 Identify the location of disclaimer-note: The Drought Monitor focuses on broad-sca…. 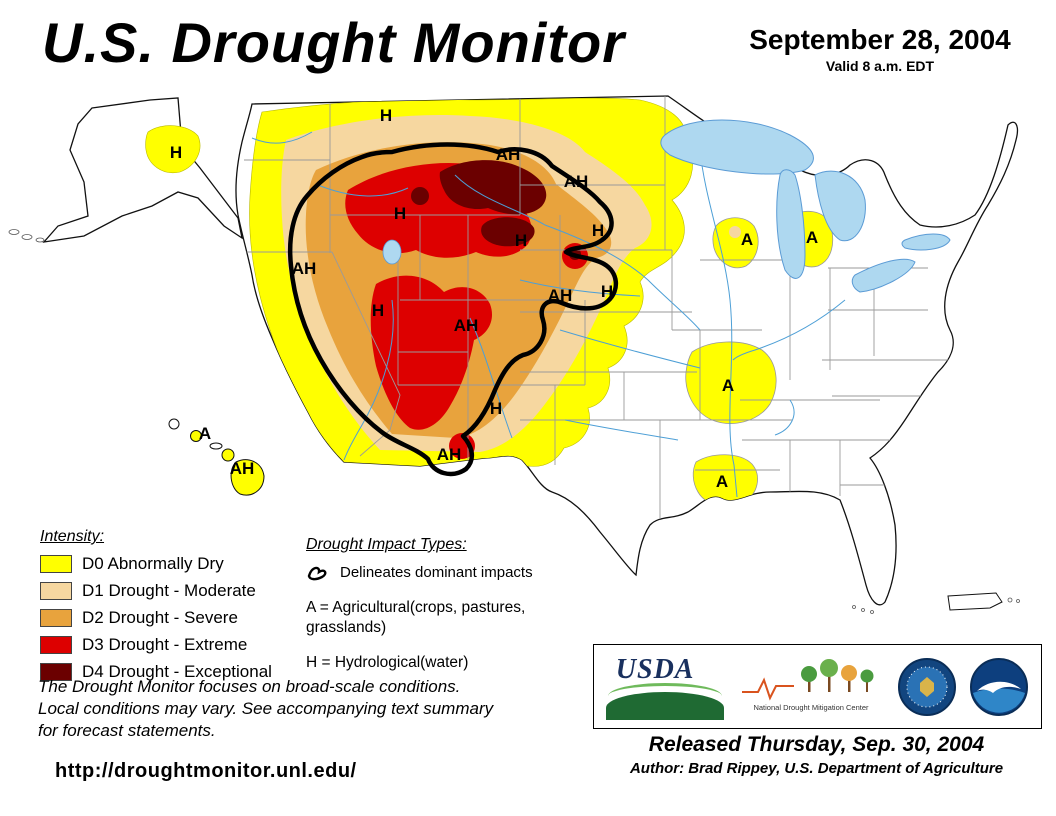
(265, 708).